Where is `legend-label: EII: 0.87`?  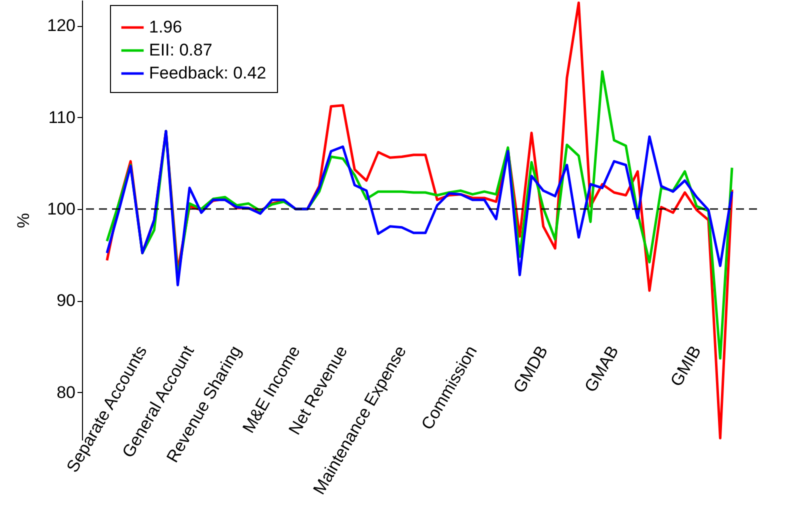 legend-label: EII: 0.87 is located at coordinates (180, 50).